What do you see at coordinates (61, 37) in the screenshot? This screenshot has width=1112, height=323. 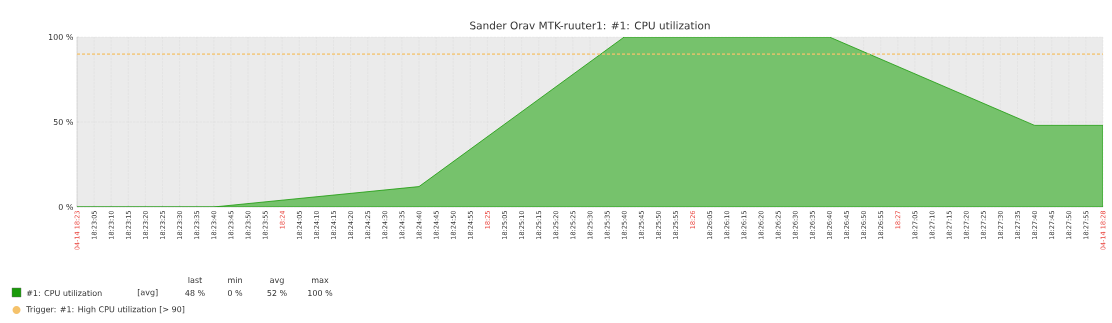 I see `y-tick-label: 100 %` at bounding box center [61, 37].